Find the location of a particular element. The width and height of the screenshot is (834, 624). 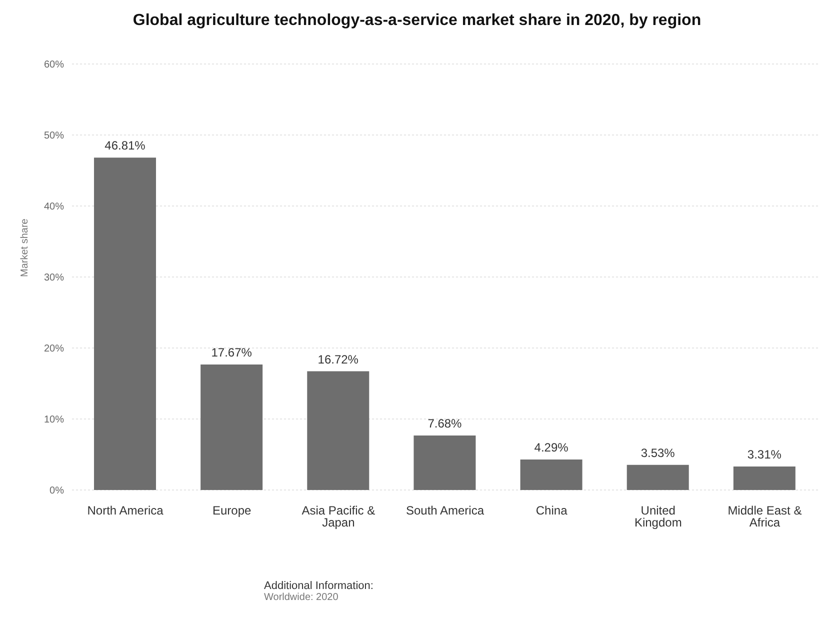

data-label: 46.81% is located at coordinates (125, 145).